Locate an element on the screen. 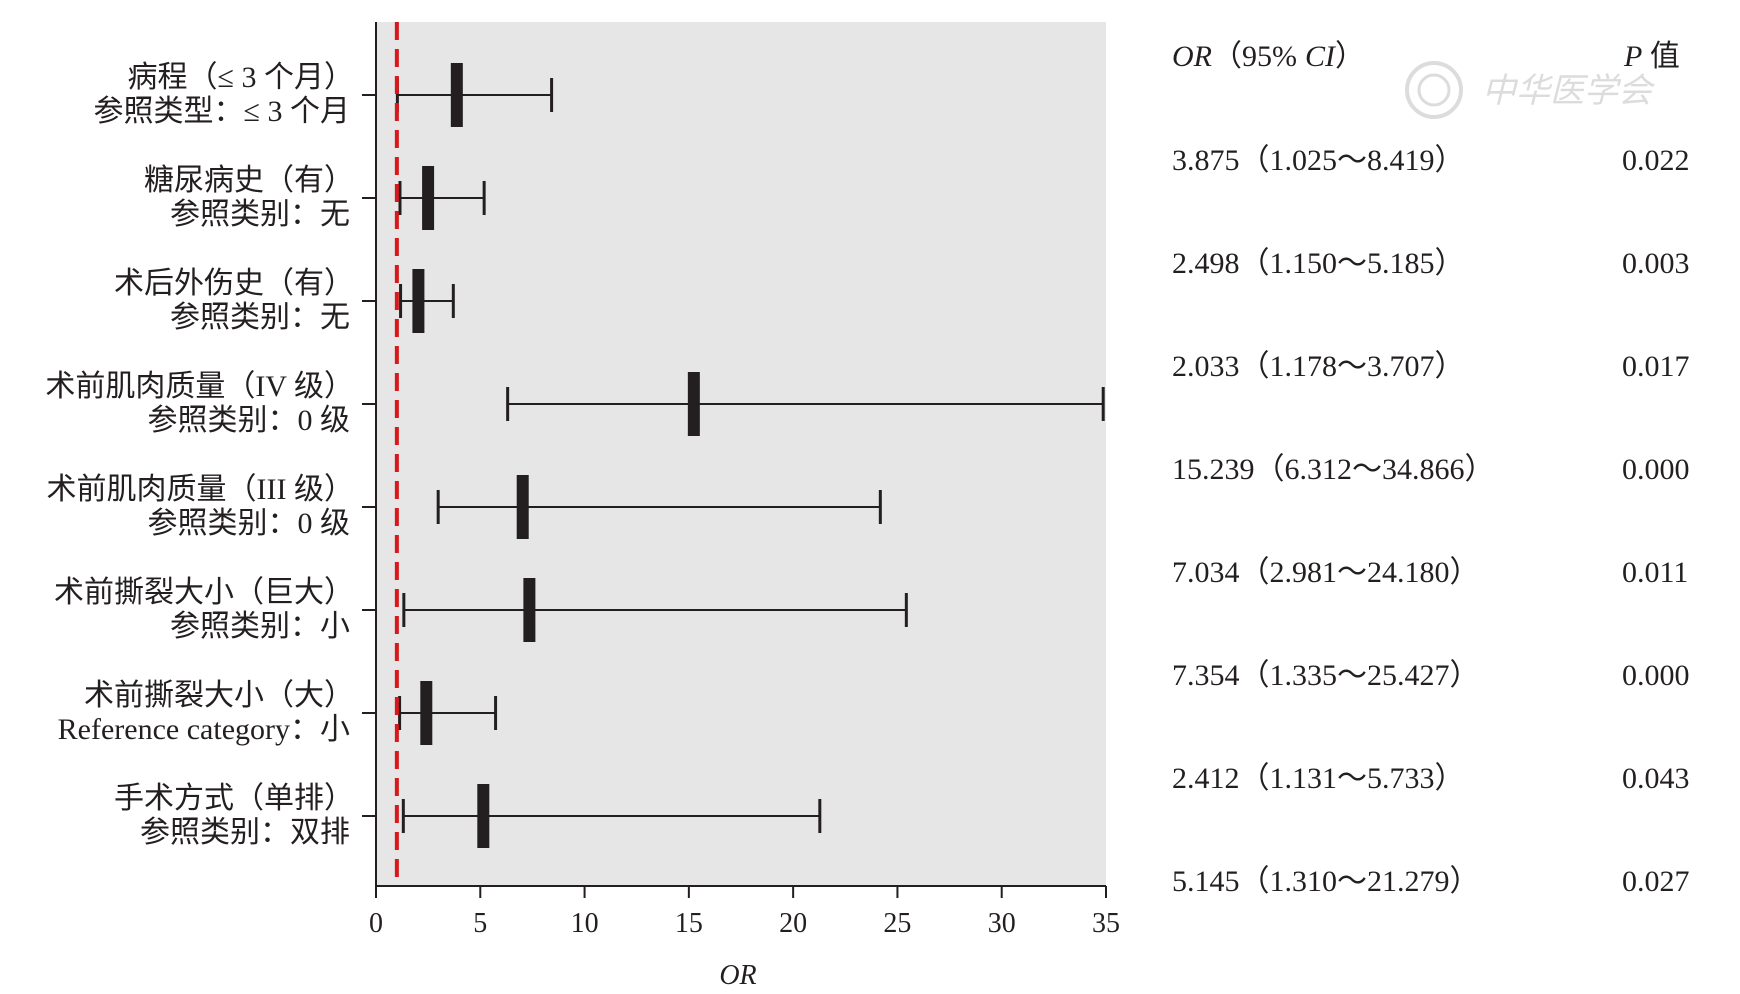 Image resolution: width=1740 pixels, height=994 pixels. watermark-logo: 中华医学会 is located at coordinates (1530, 90).